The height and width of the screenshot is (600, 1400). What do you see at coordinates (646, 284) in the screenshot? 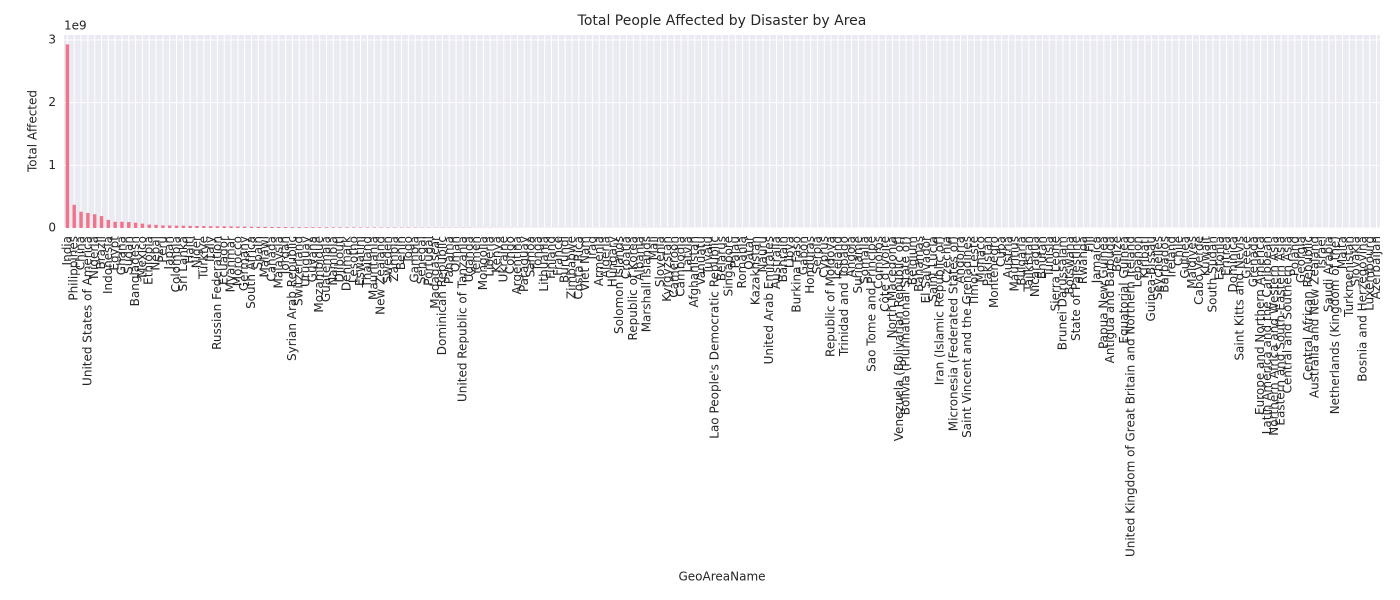
I see `x-tick-label: Marshall Islands` at bounding box center [646, 284].